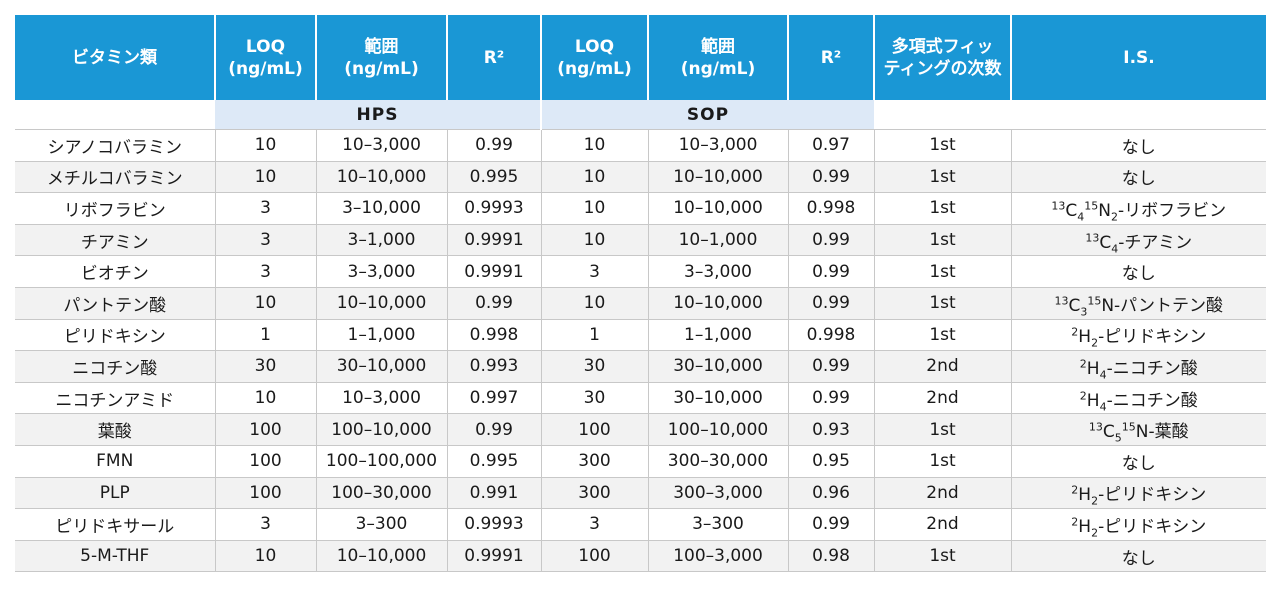 This screenshot has height=593, width=1280. Describe the element at coordinates (115, 145) in the screenshot. I see `vitamin-name-cell: シアノコバラミン` at that location.